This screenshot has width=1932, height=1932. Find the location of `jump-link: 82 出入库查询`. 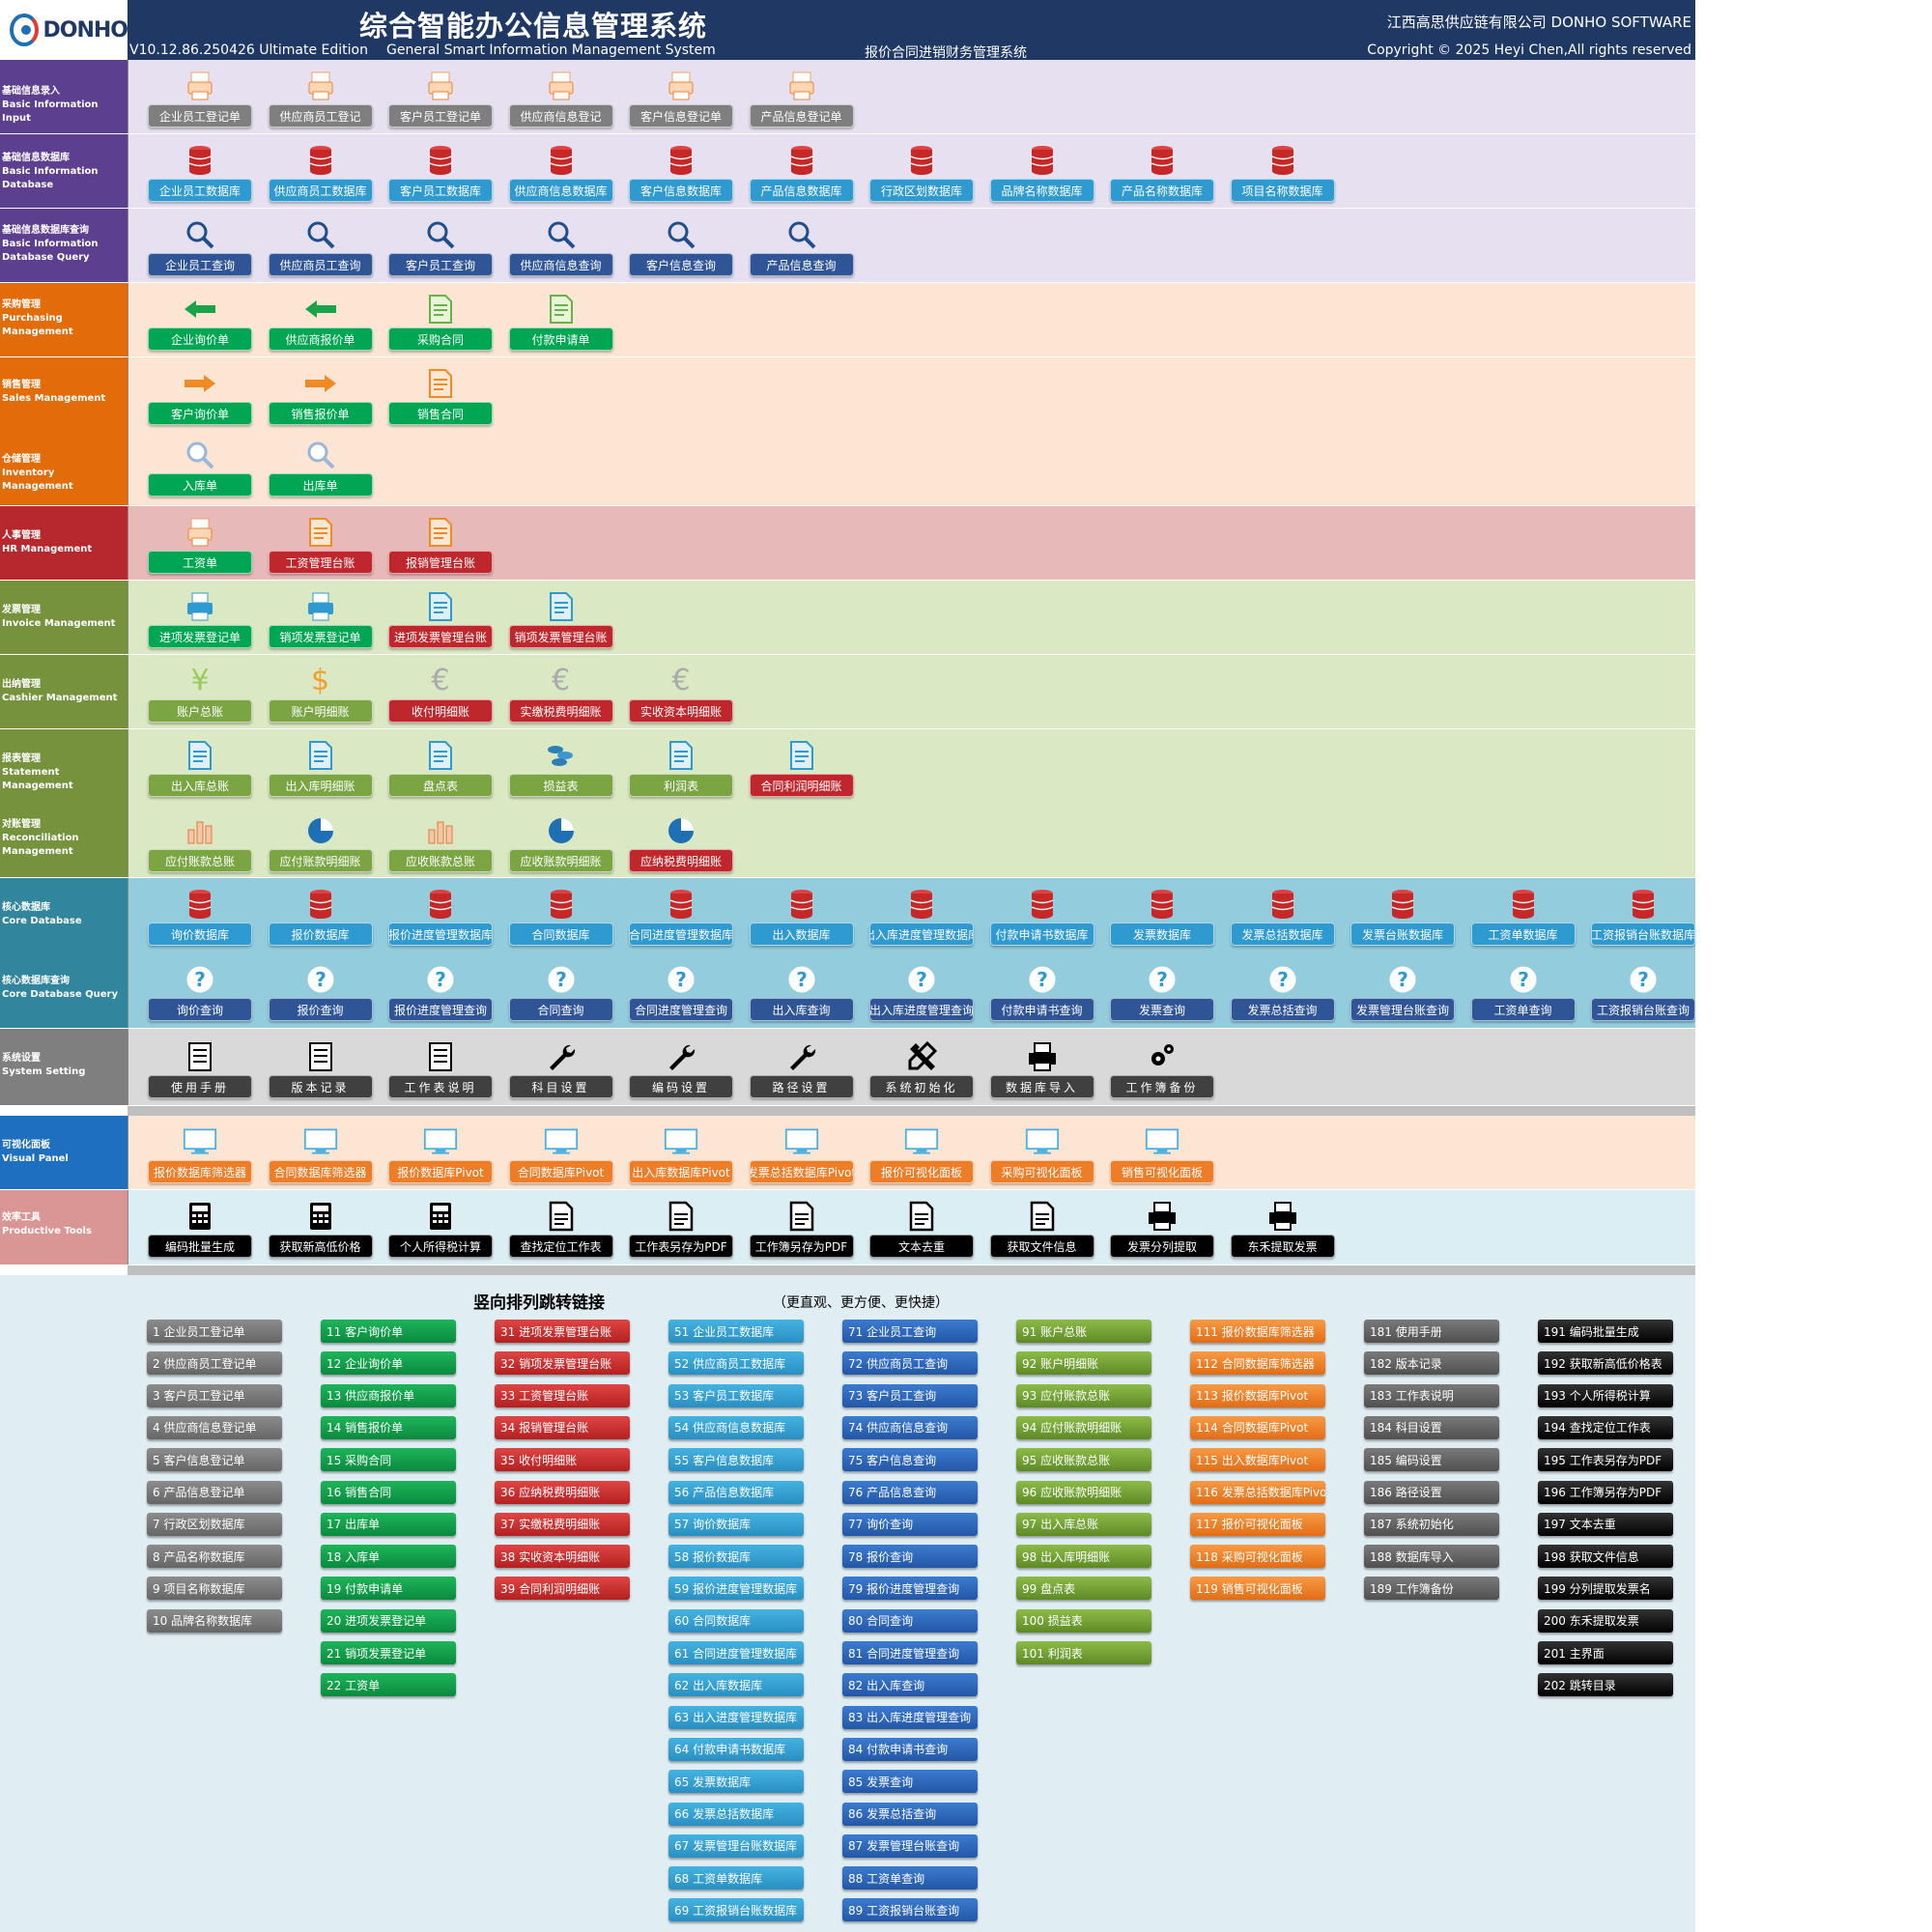

jump-link: 82 出入库查询 is located at coordinates (910, 1685).